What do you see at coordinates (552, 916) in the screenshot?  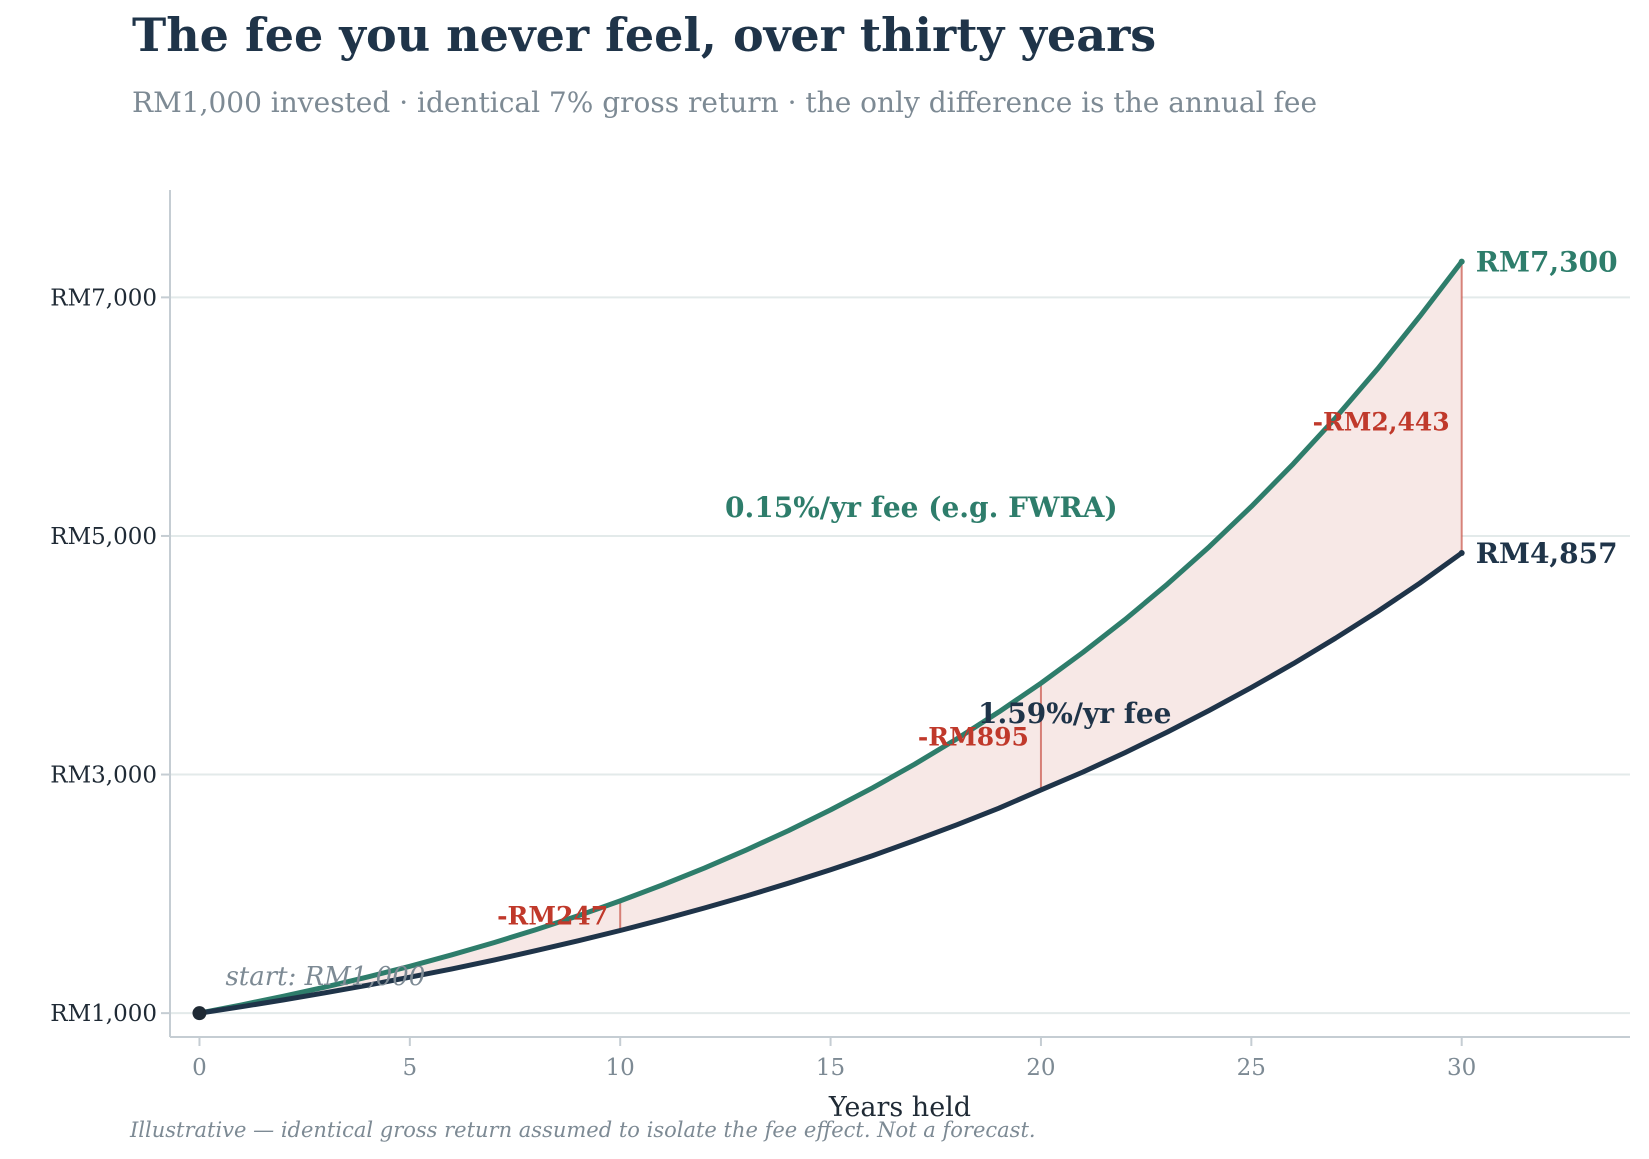 I see `gap-label-year-10: -RM247` at bounding box center [552, 916].